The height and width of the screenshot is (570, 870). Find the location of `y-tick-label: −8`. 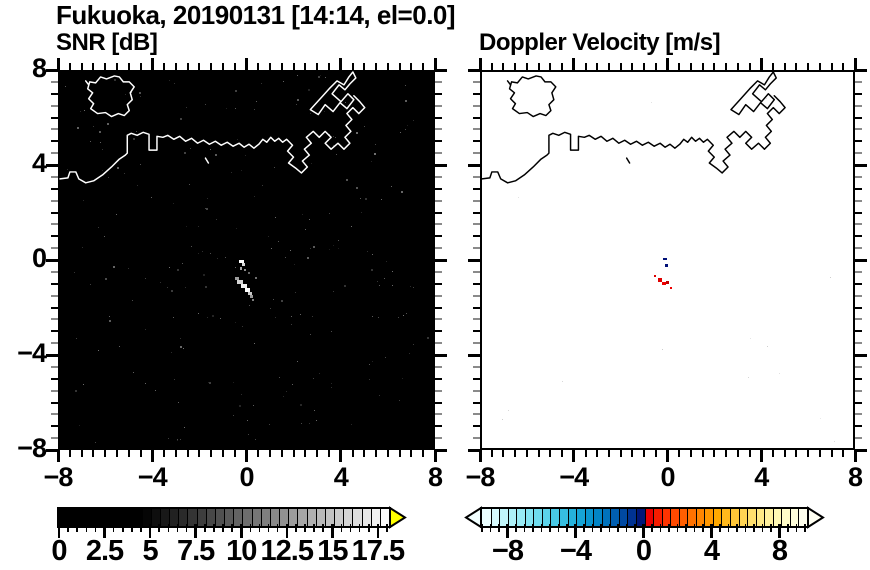

y-tick-label: −8 is located at coordinates (32, 448).